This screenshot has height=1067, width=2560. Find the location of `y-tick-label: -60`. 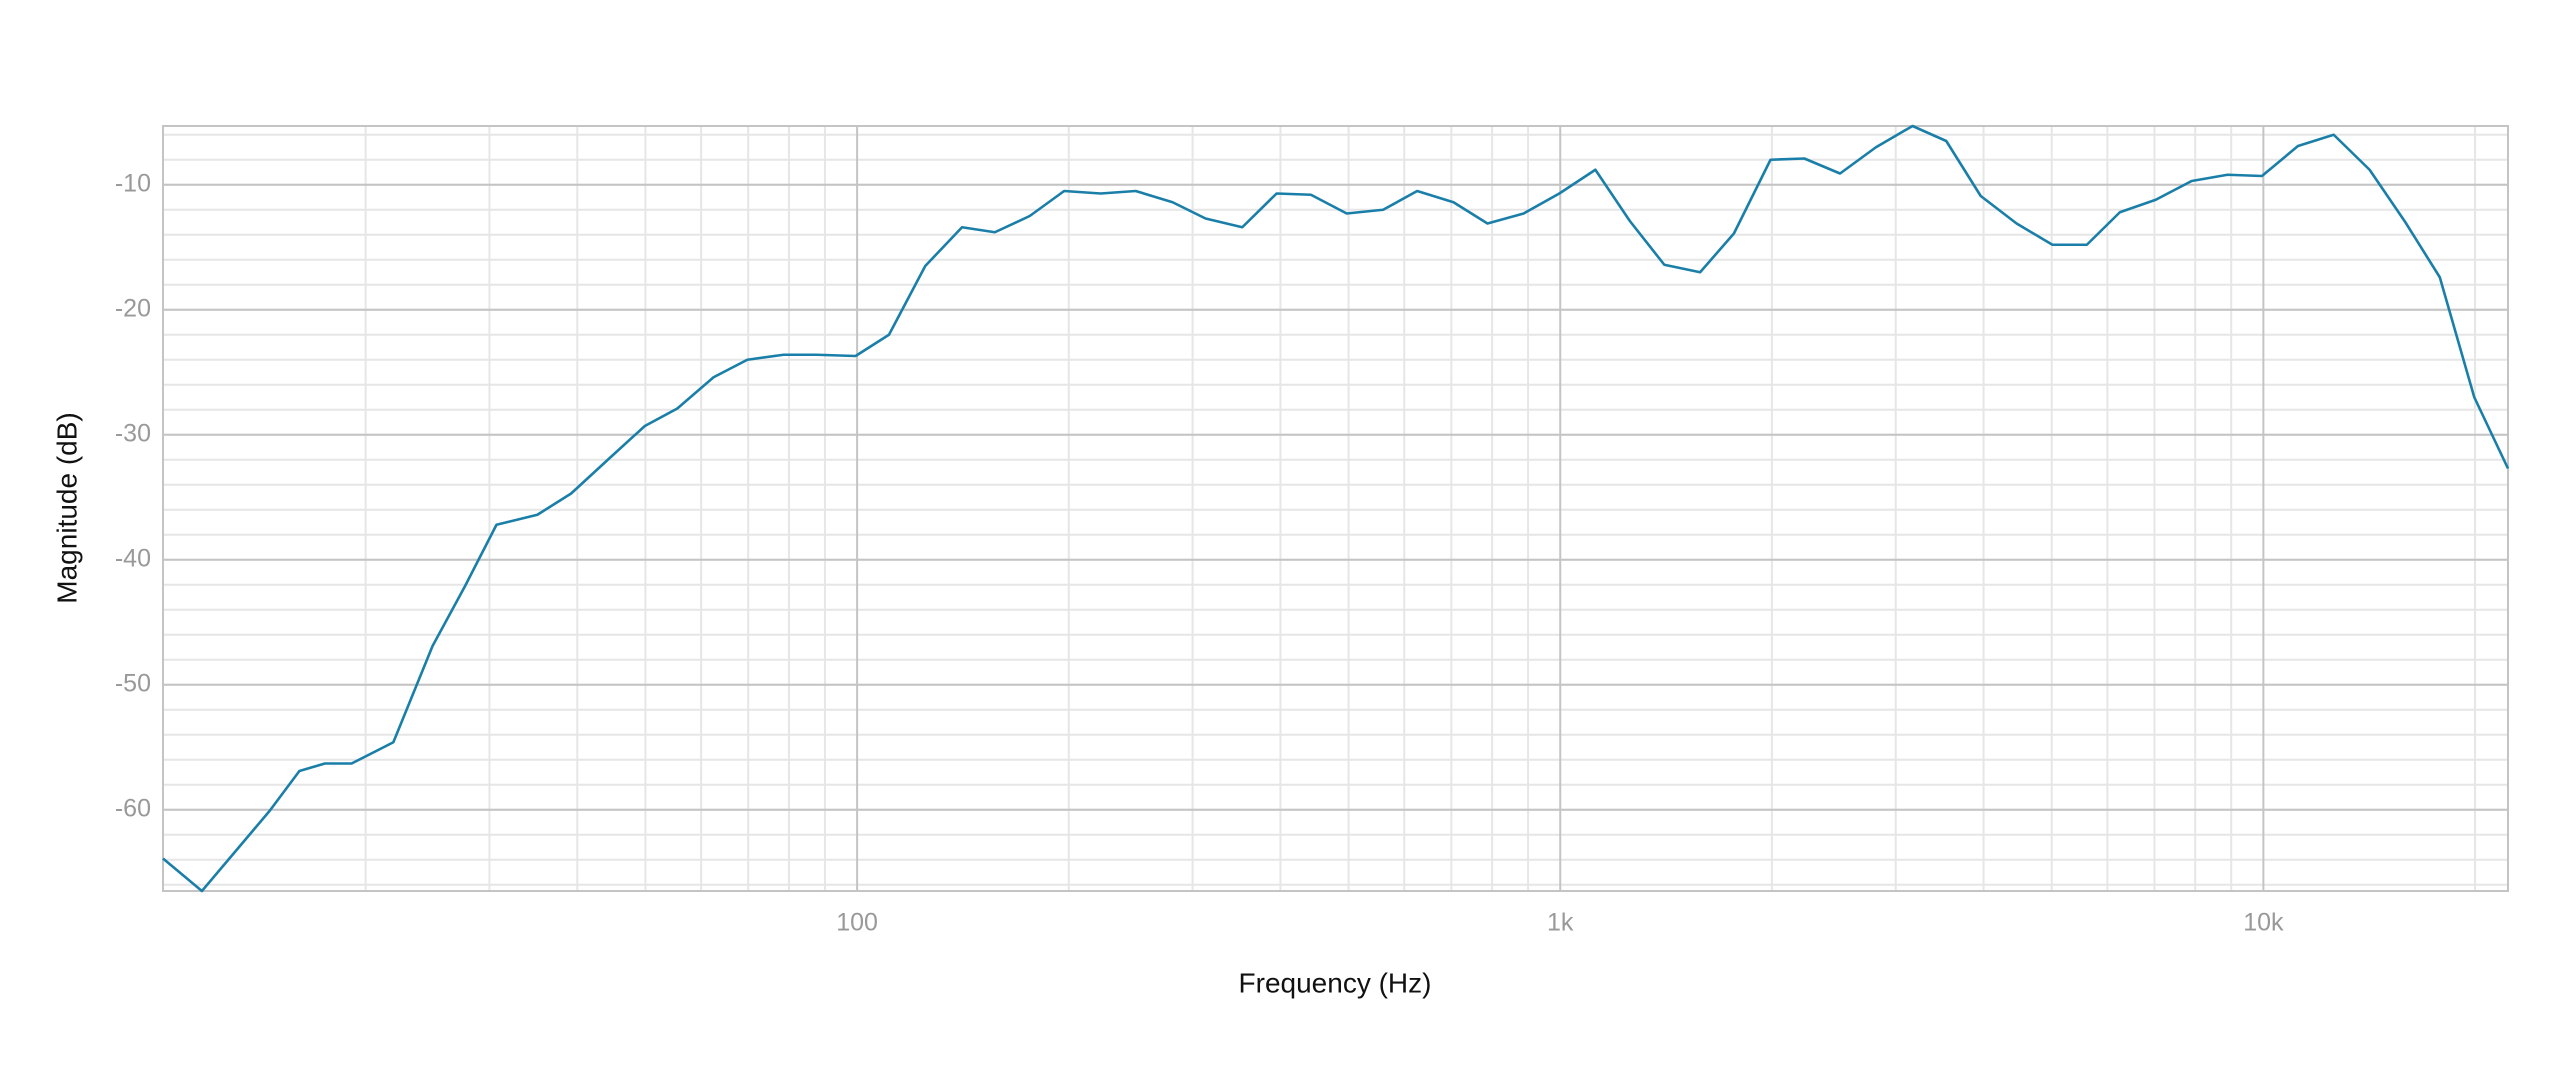

y-tick-label: -60 is located at coordinates (133, 808).